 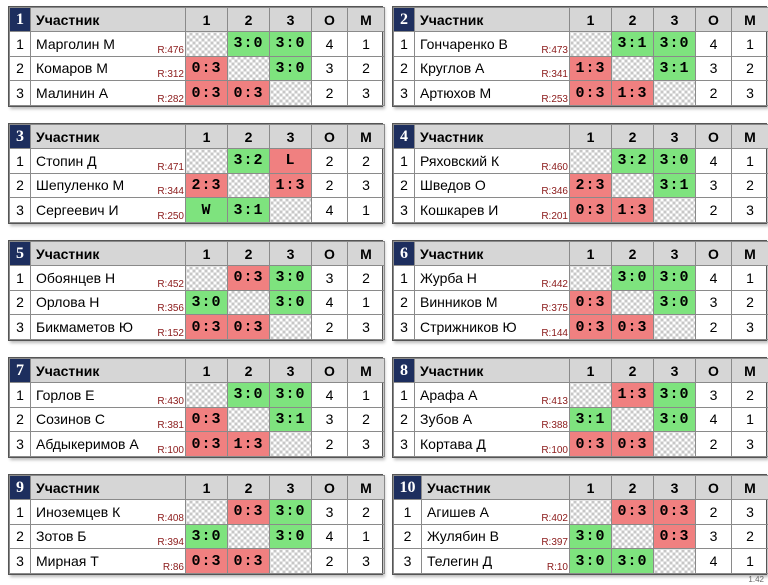 I want to click on participant-cell: Гончаренко В R:473, so click(x=492, y=44).